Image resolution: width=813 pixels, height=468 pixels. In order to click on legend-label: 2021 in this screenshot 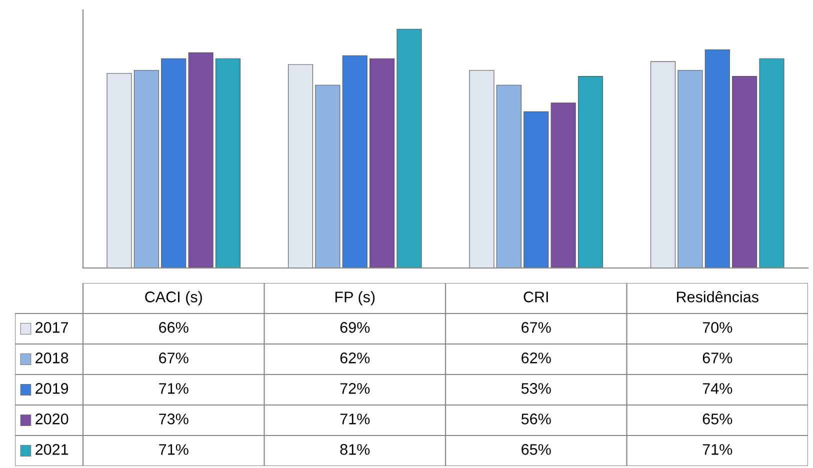, I will do `click(52, 449)`.